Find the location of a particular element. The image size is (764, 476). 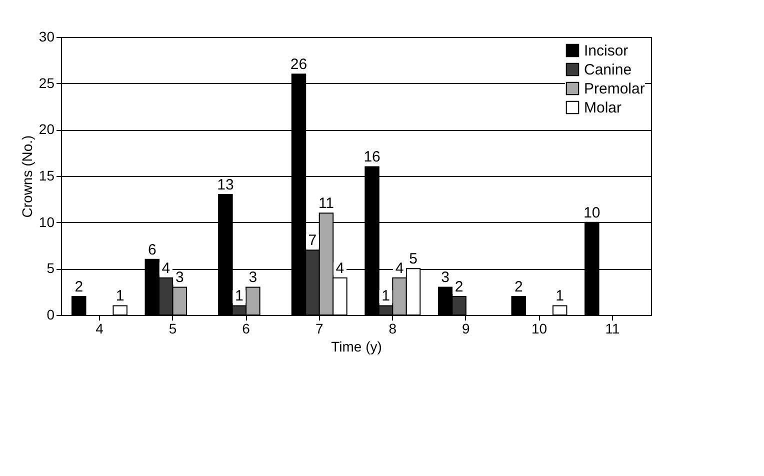

y-tick-label: 20 is located at coordinates (46, 129).